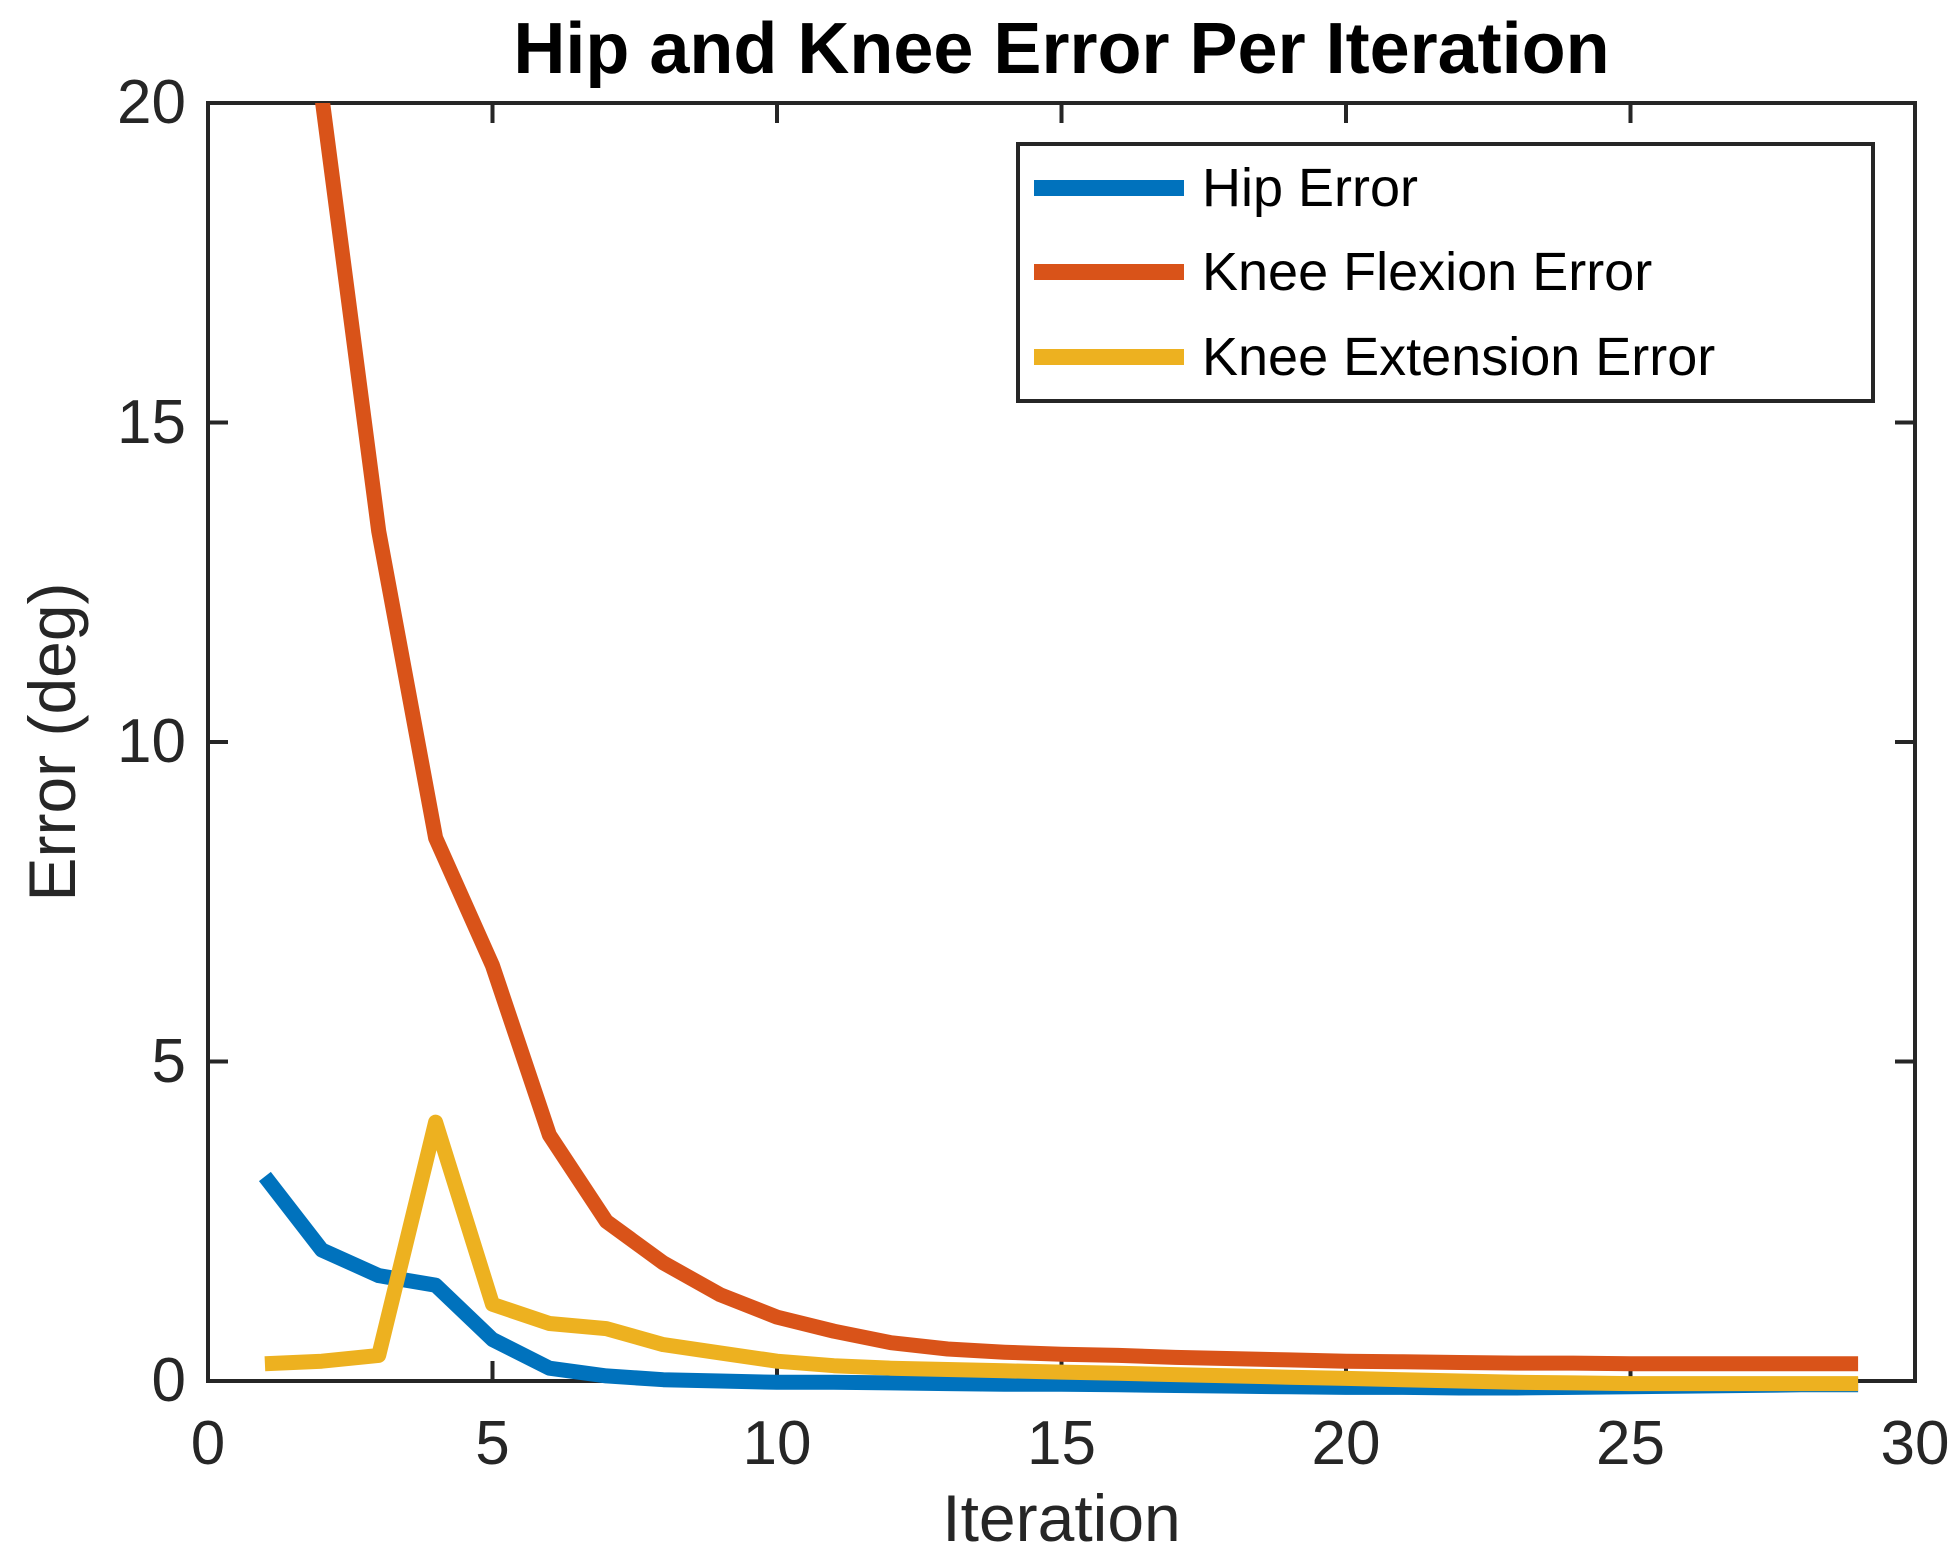 The image size is (1956, 1562). I want to click on legend-label: Knee Extension Error, so click(1459, 356).